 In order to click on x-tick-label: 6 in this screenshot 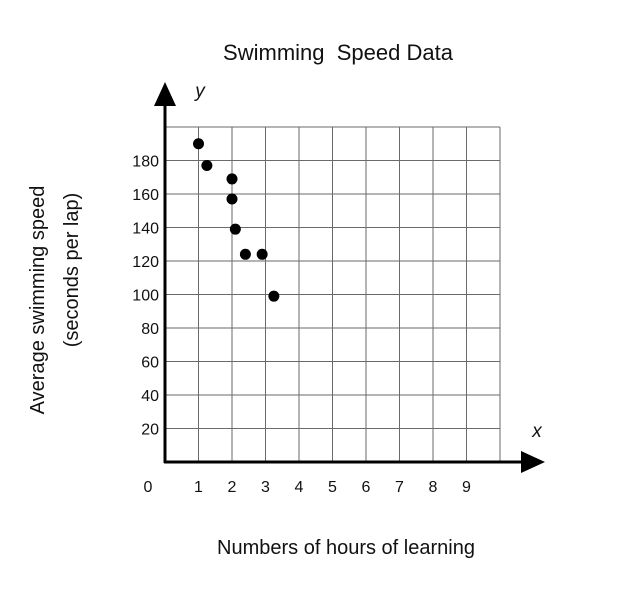, I will do `click(366, 487)`.